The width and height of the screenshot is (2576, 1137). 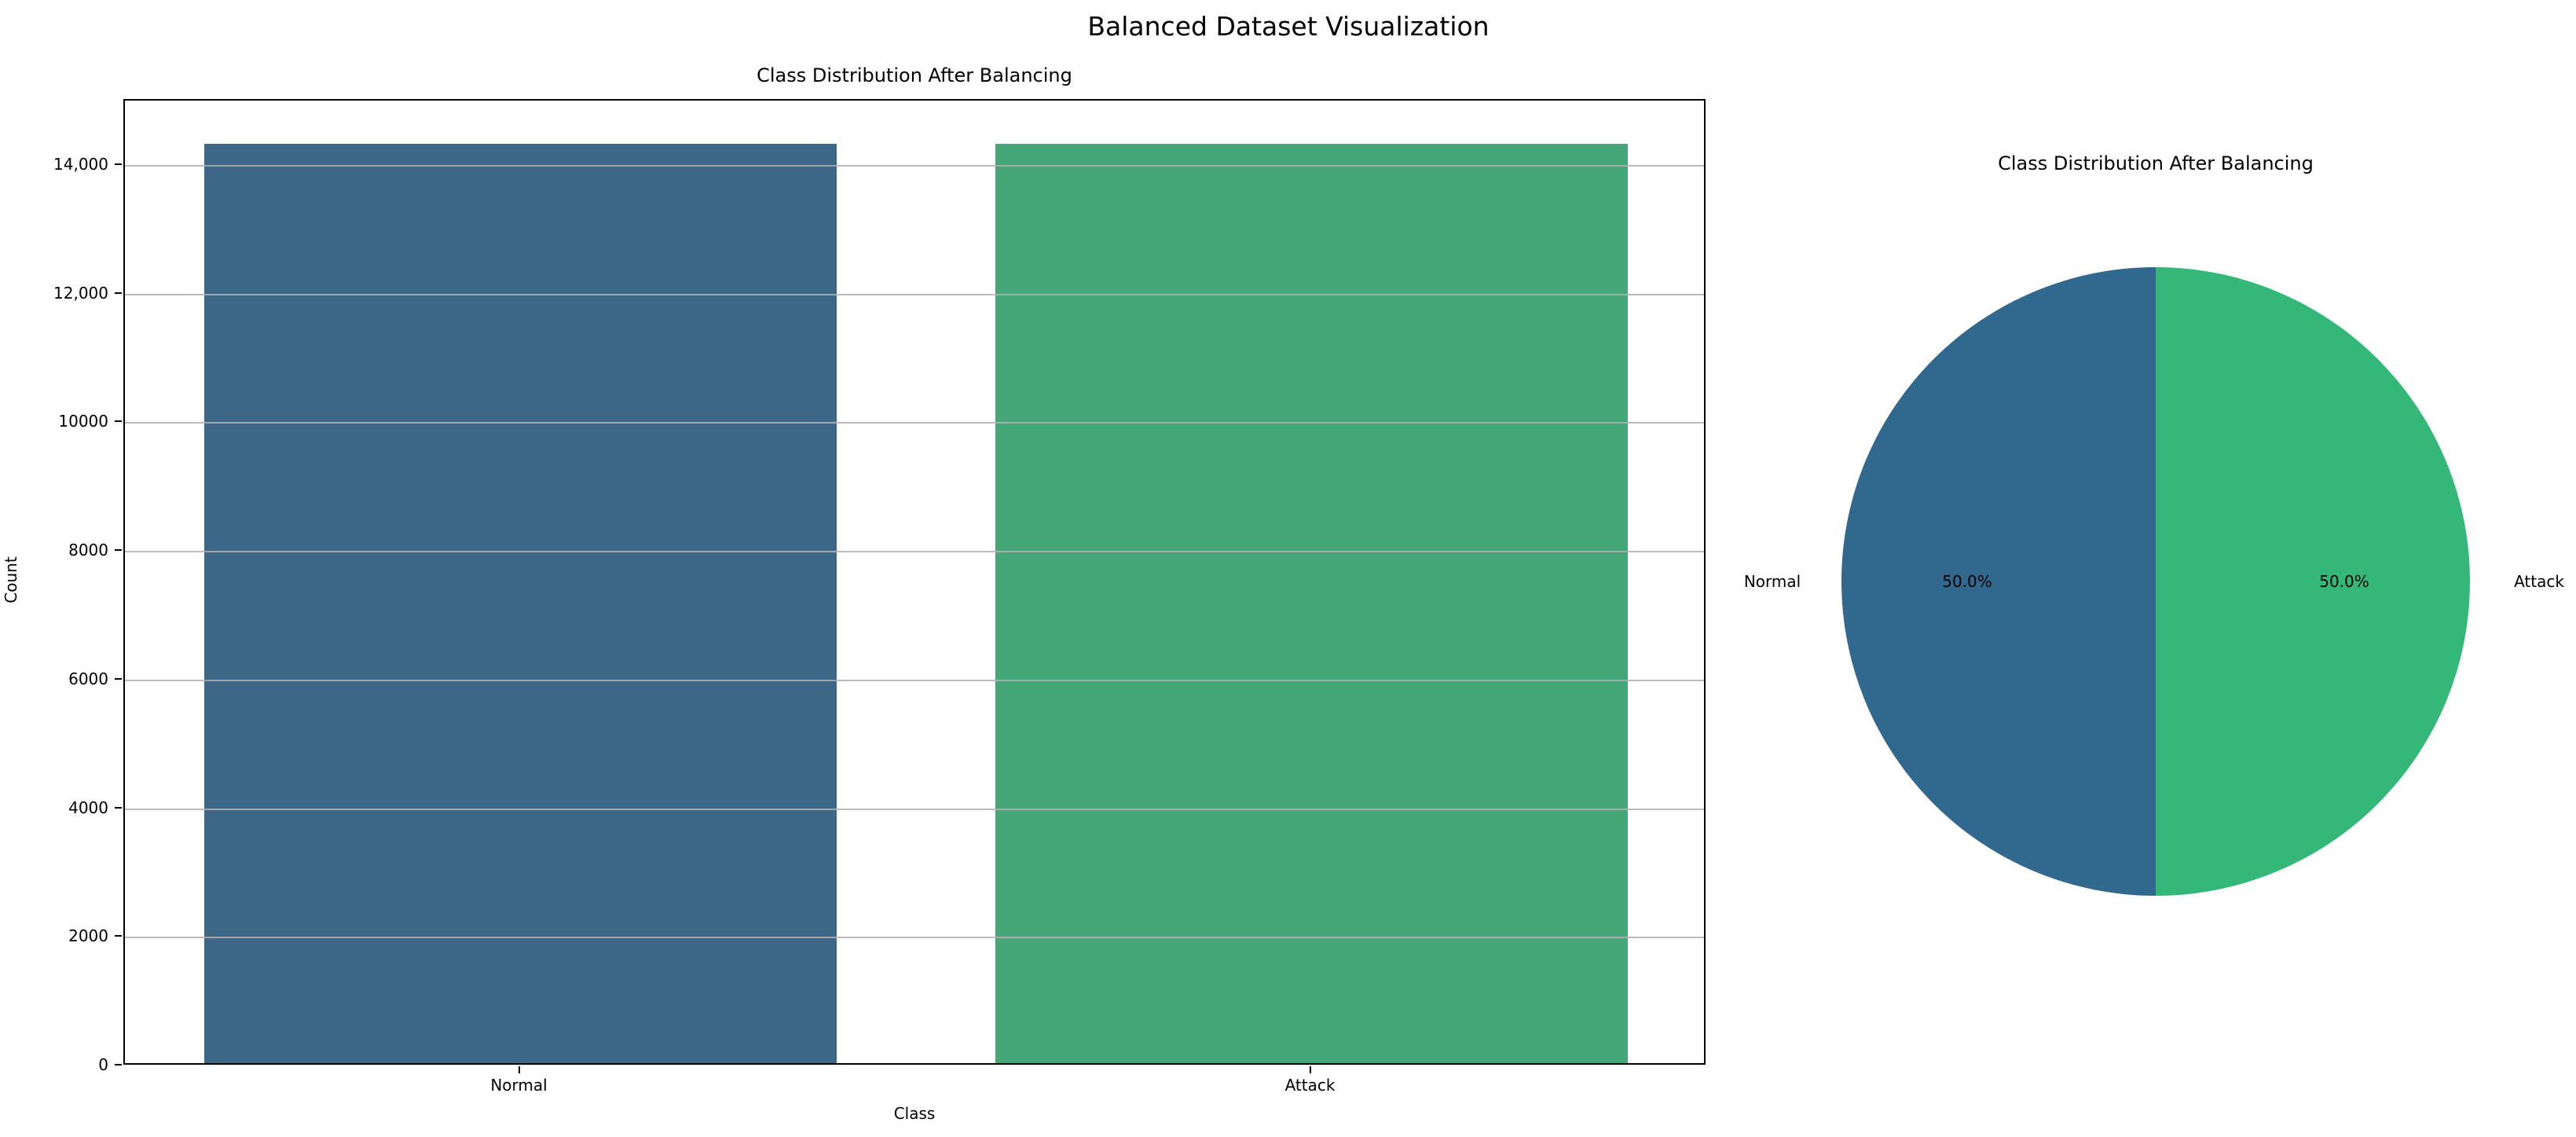 I want to click on pie-slice-percent-normal: 50.0%, so click(x=1967, y=581).